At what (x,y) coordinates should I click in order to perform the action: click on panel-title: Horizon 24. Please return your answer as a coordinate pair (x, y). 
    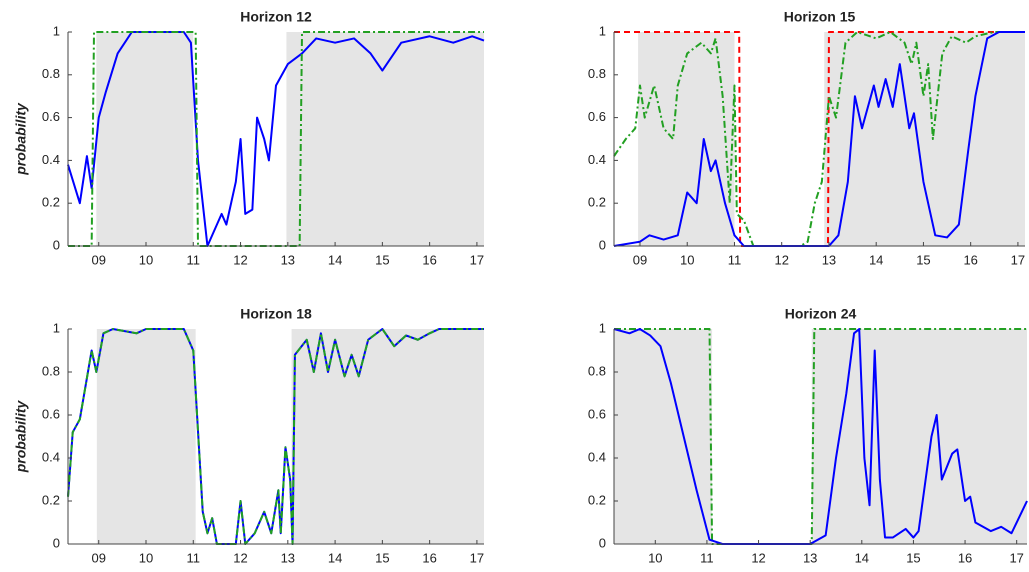
    Looking at the image, I should click on (821, 314).